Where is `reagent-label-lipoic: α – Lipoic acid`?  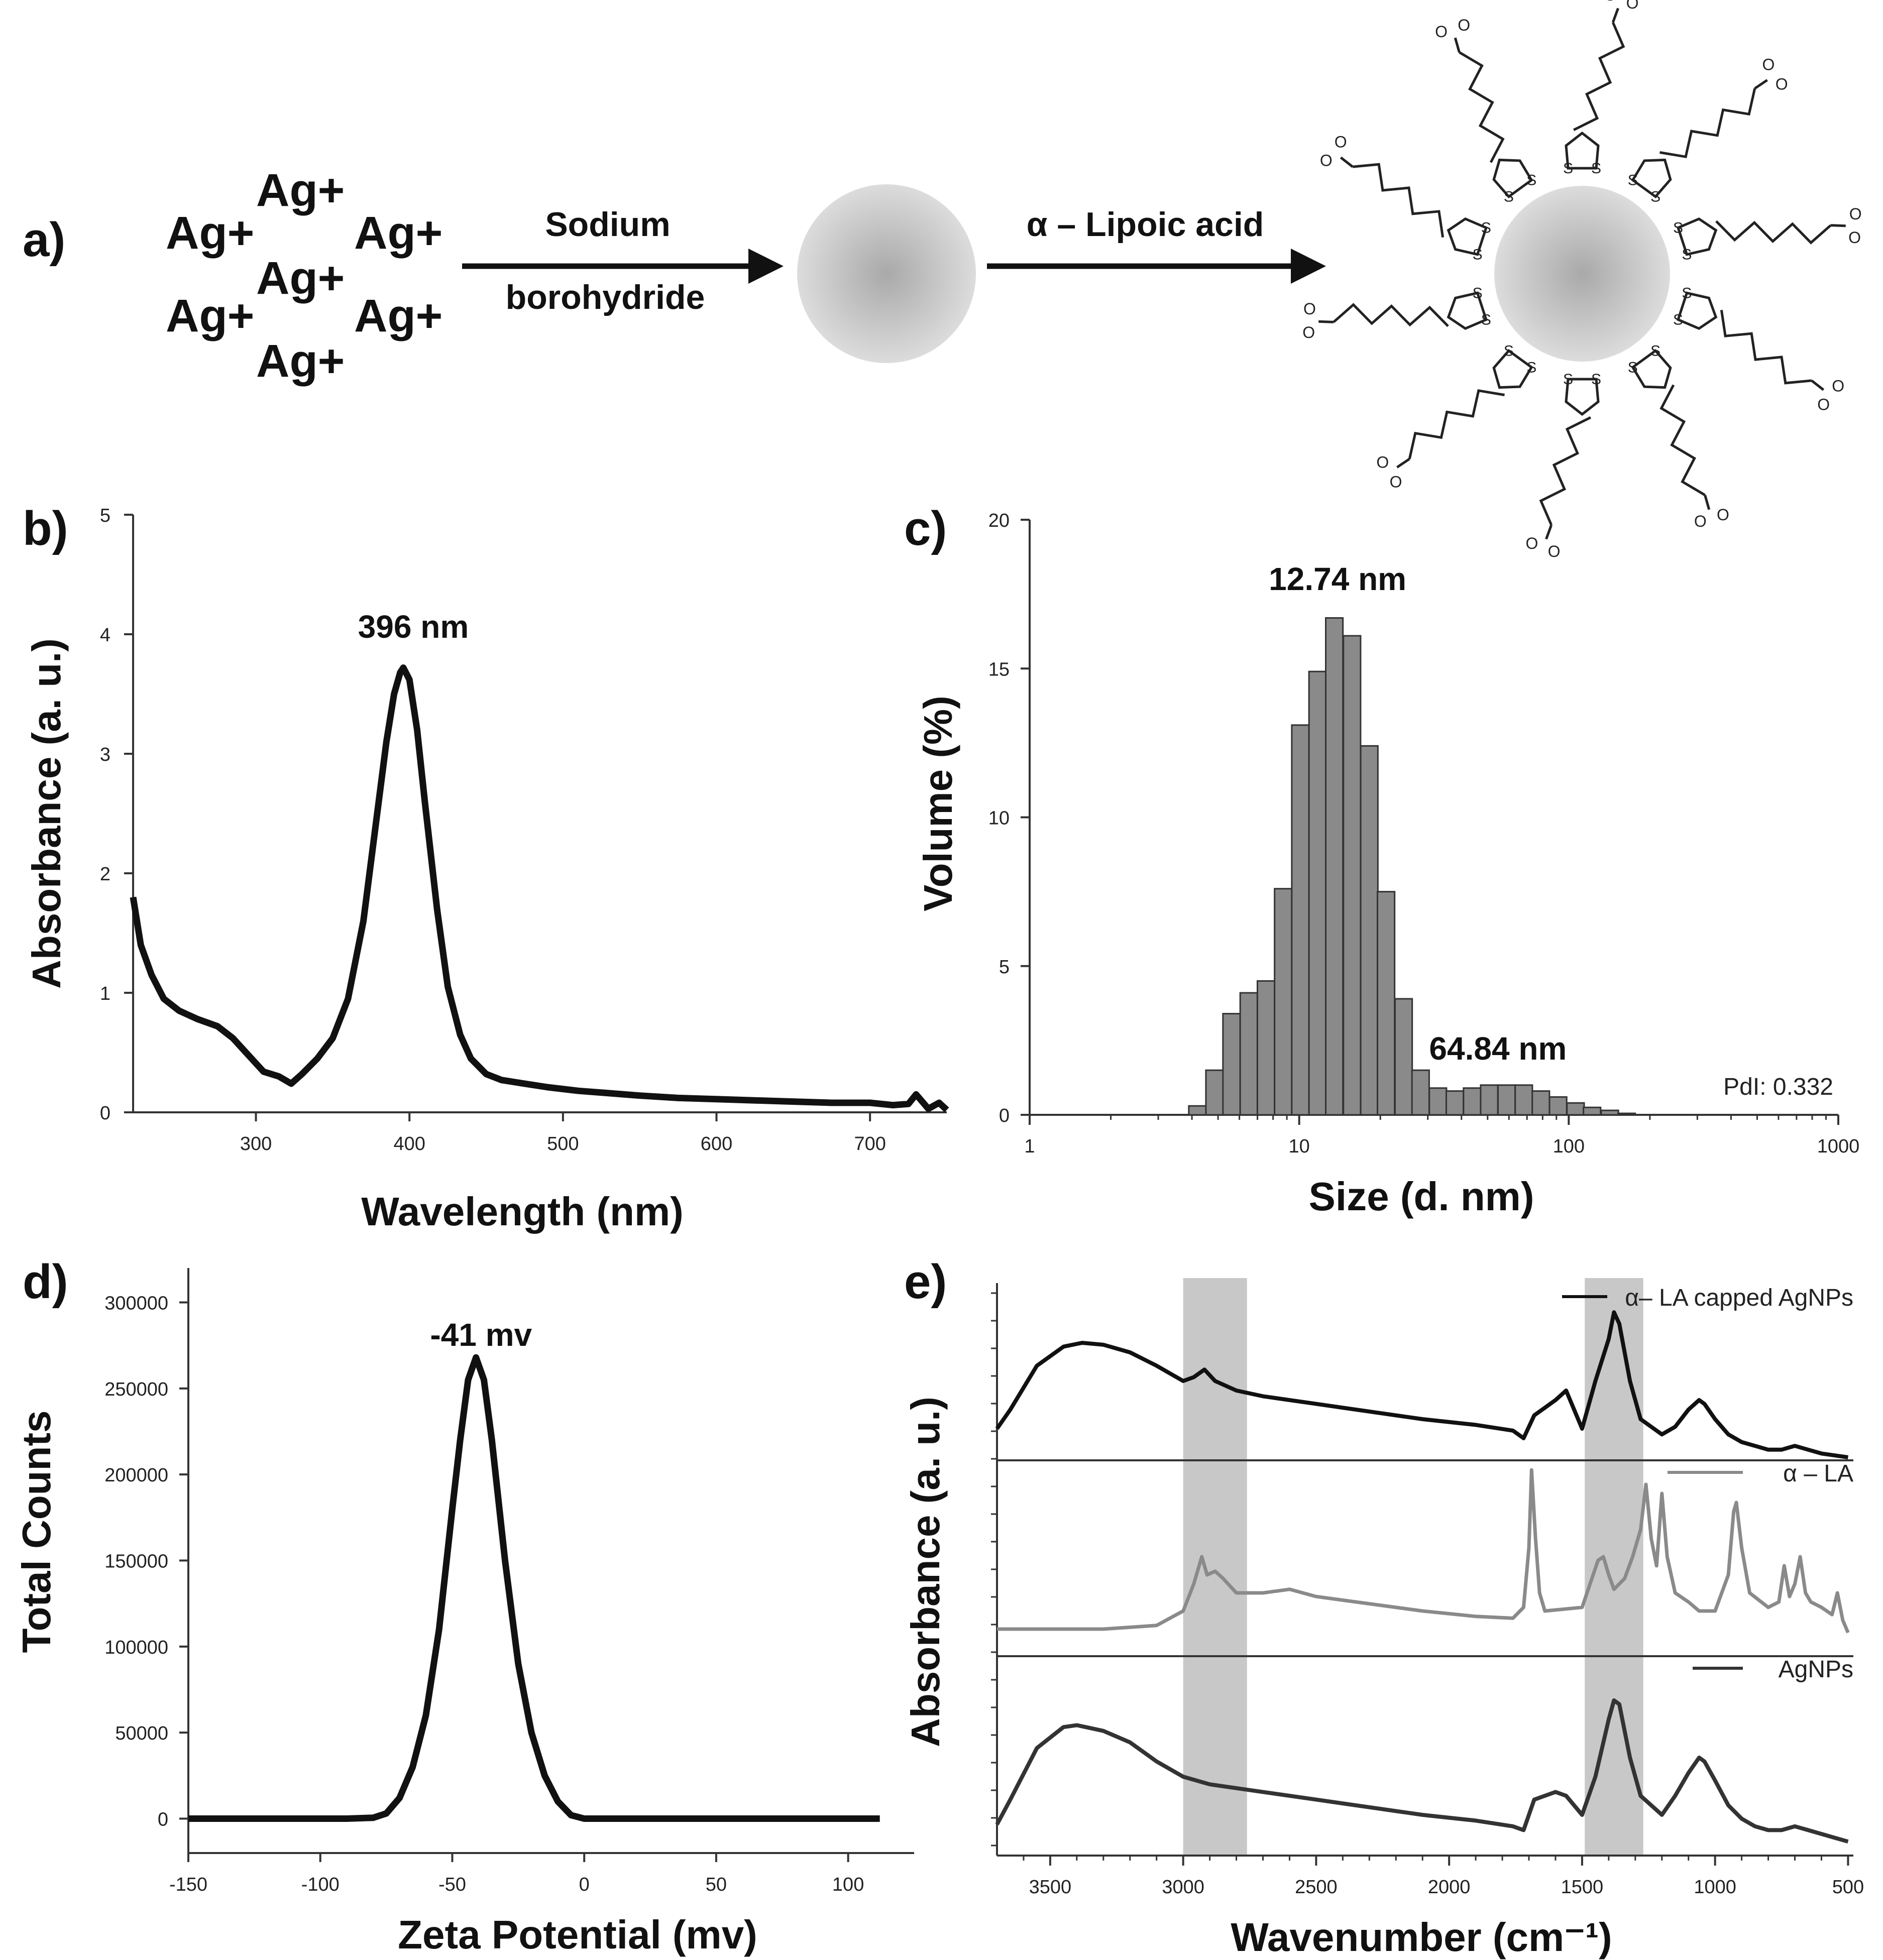
reagent-label-lipoic: α – Lipoic acid is located at coordinates (1145, 225).